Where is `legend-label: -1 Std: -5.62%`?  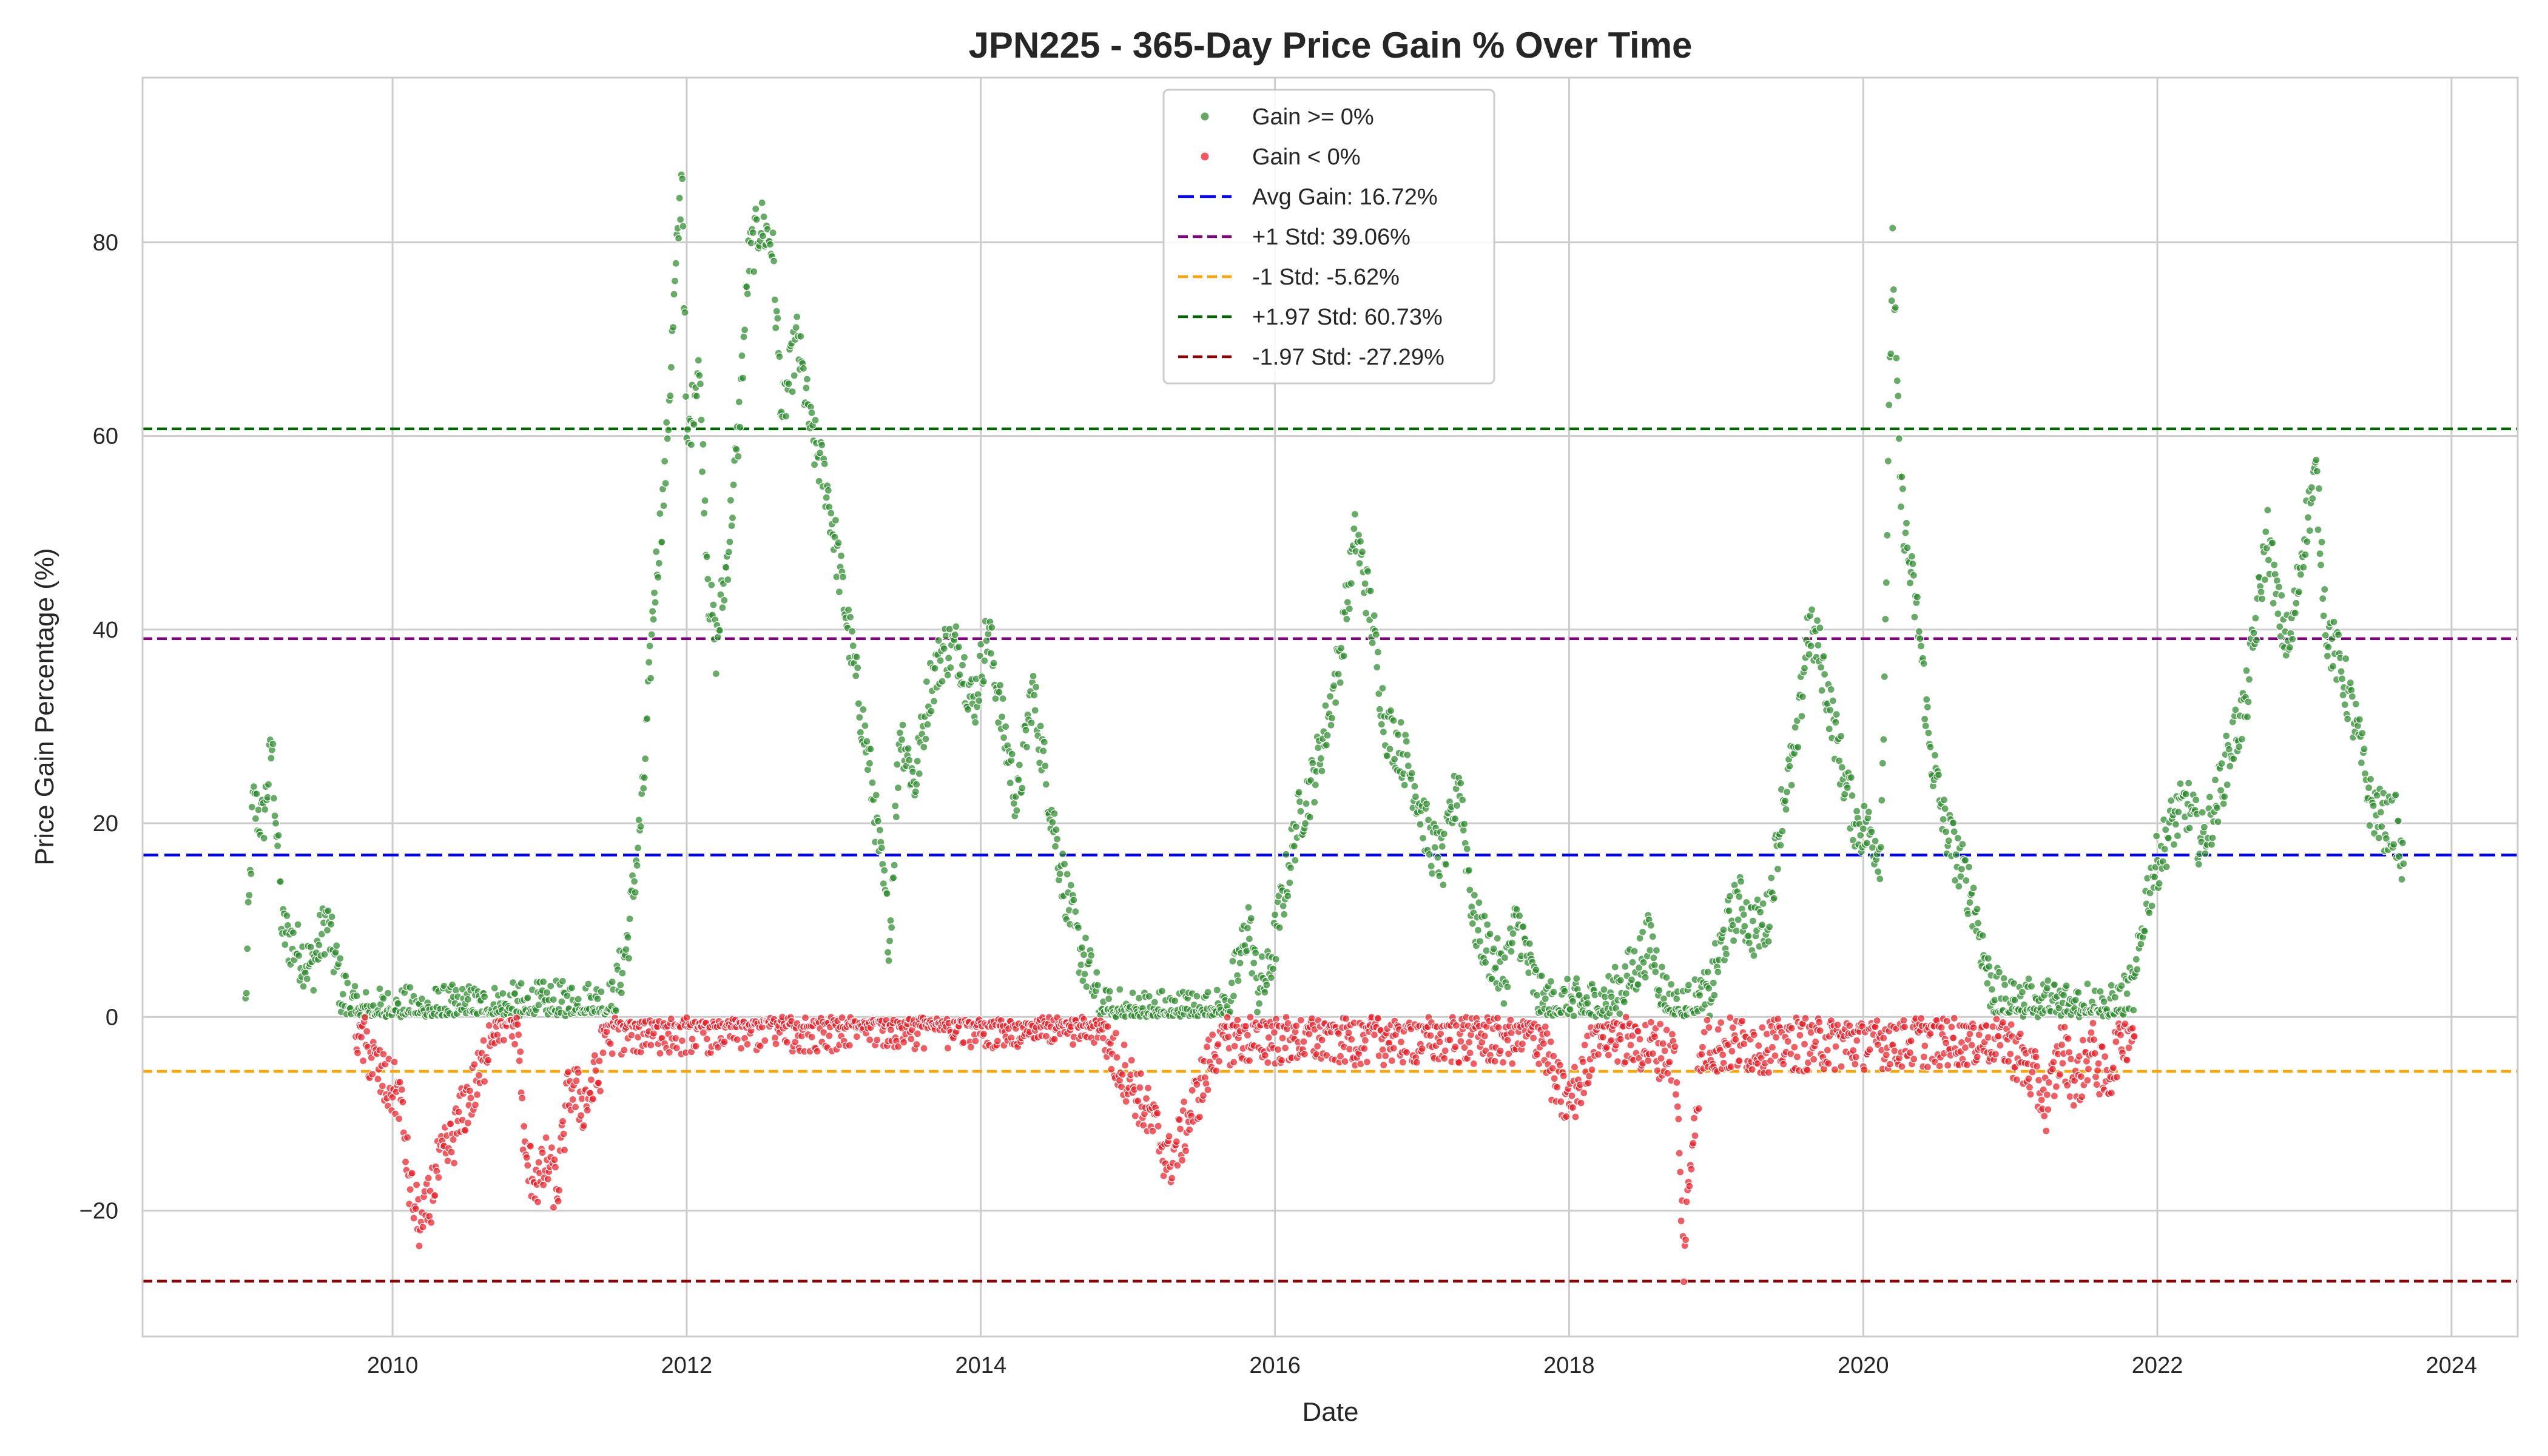 legend-label: -1 Std: -5.62% is located at coordinates (1326, 277).